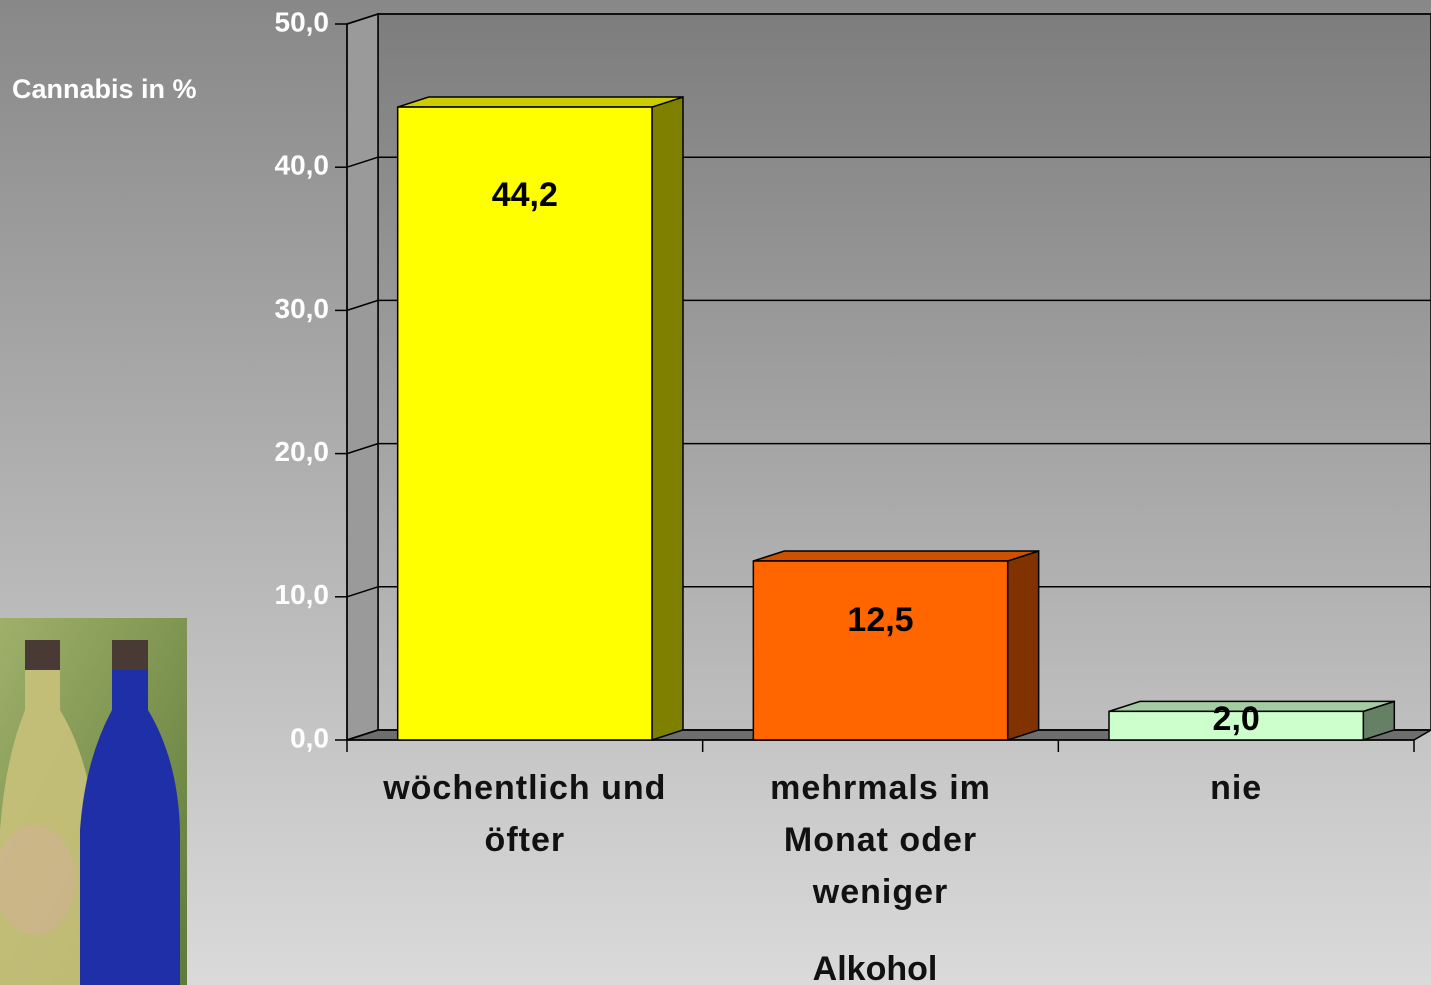 The height and width of the screenshot is (985, 1431). Describe the element at coordinates (875, 967) in the screenshot. I see `x-axis-title: Alkohol` at that location.